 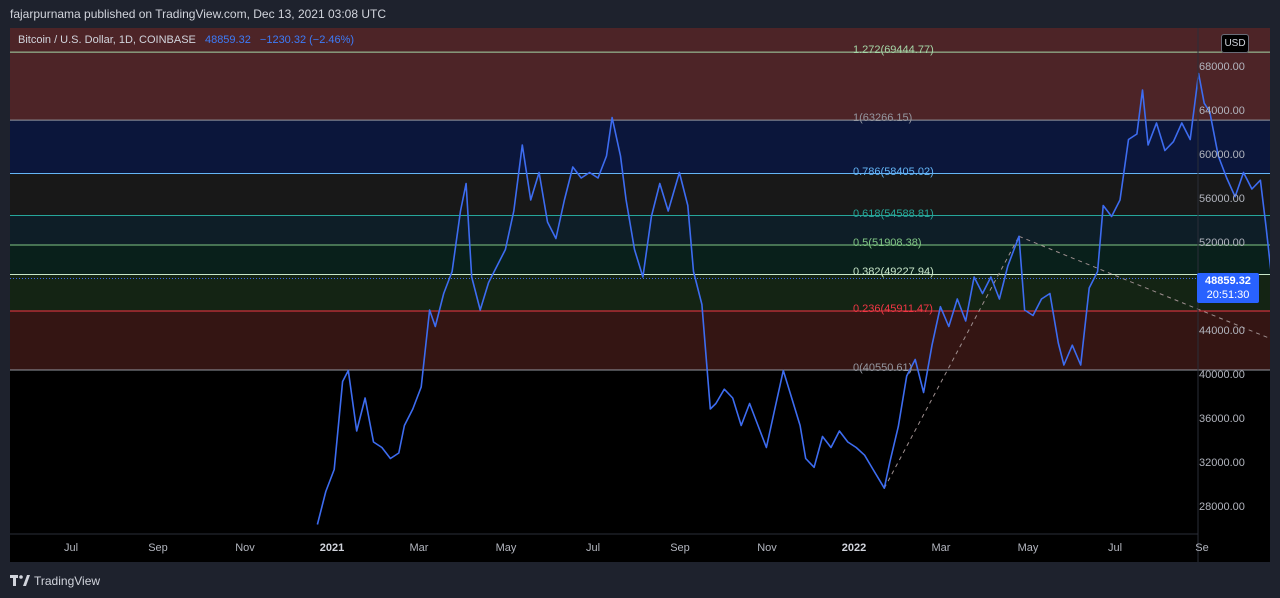 What do you see at coordinates (1222, 155) in the screenshot?
I see `price-axis-tick: 60000.00` at bounding box center [1222, 155].